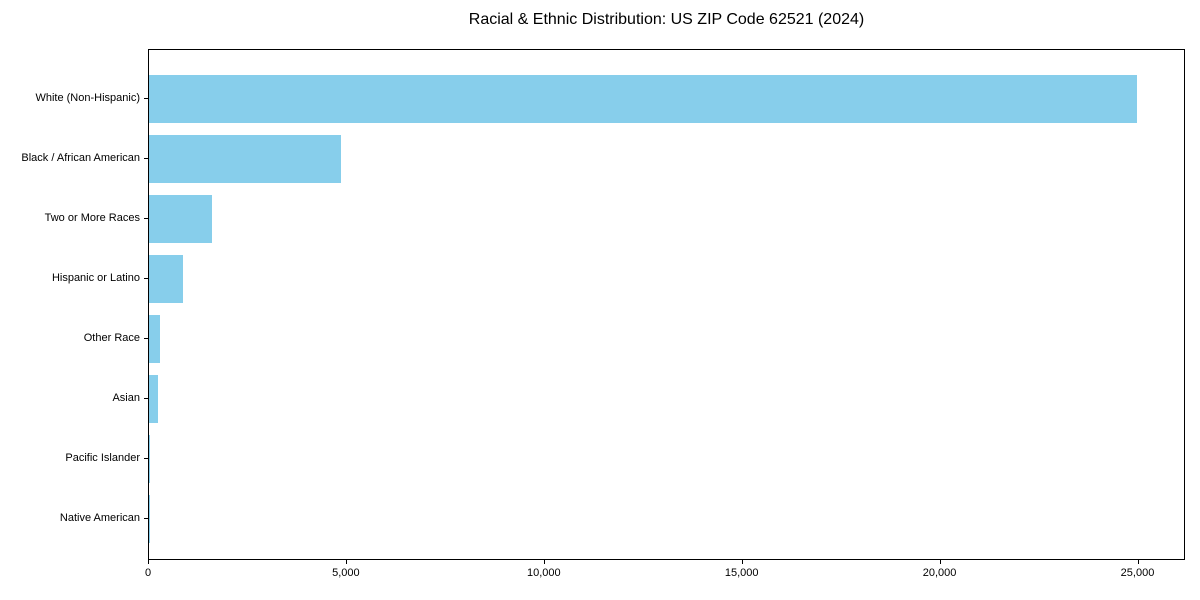 This screenshot has height=600, width=1200. What do you see at coordinates (126, 398) in the screenshot?
I see `y-tick-label: Asian` at bounding box center [126, 398].